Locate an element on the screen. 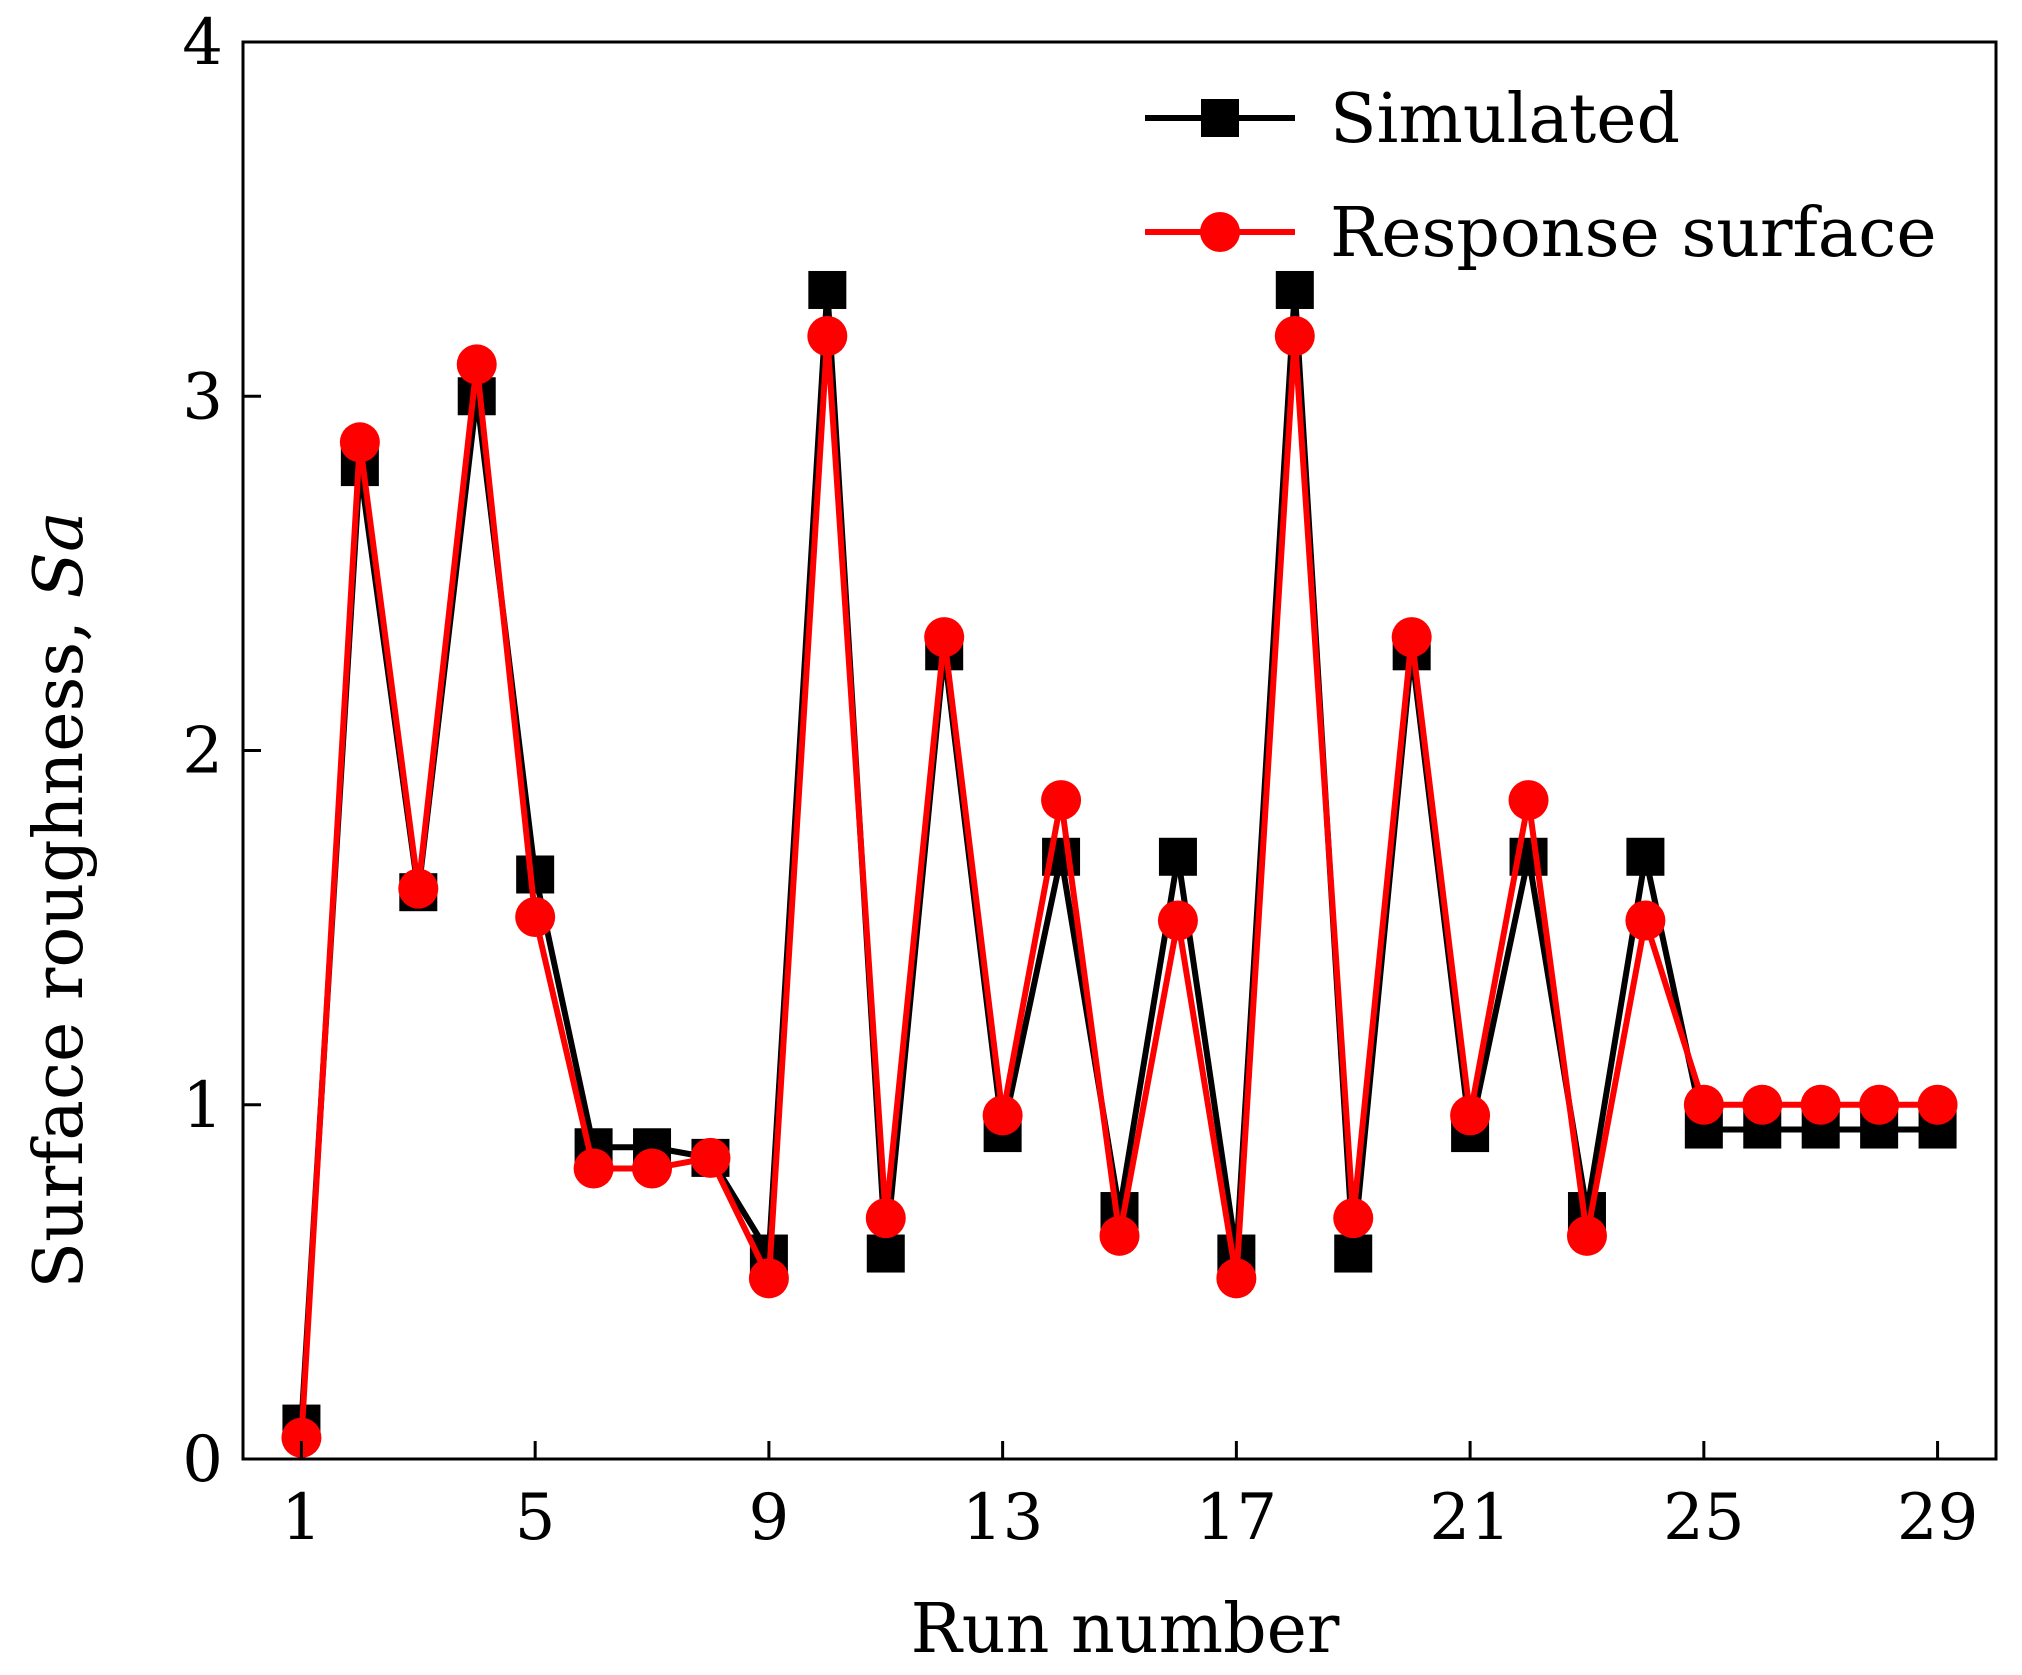  x-tick-label-5: 5 is located at coordinates (535, 1518).